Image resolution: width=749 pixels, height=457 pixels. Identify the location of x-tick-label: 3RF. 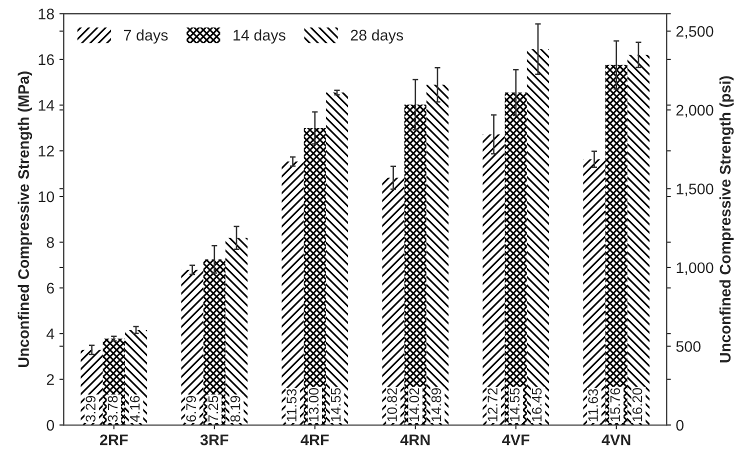
(214, 440).